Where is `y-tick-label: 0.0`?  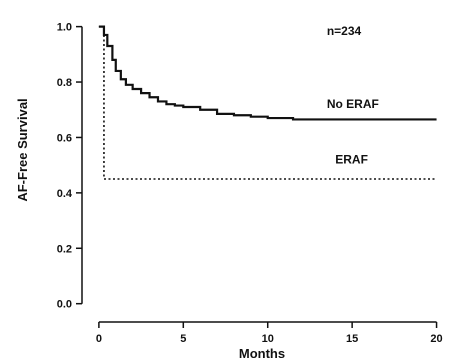 y-tick-label: 0.0 is located at coordinates (64, 305).